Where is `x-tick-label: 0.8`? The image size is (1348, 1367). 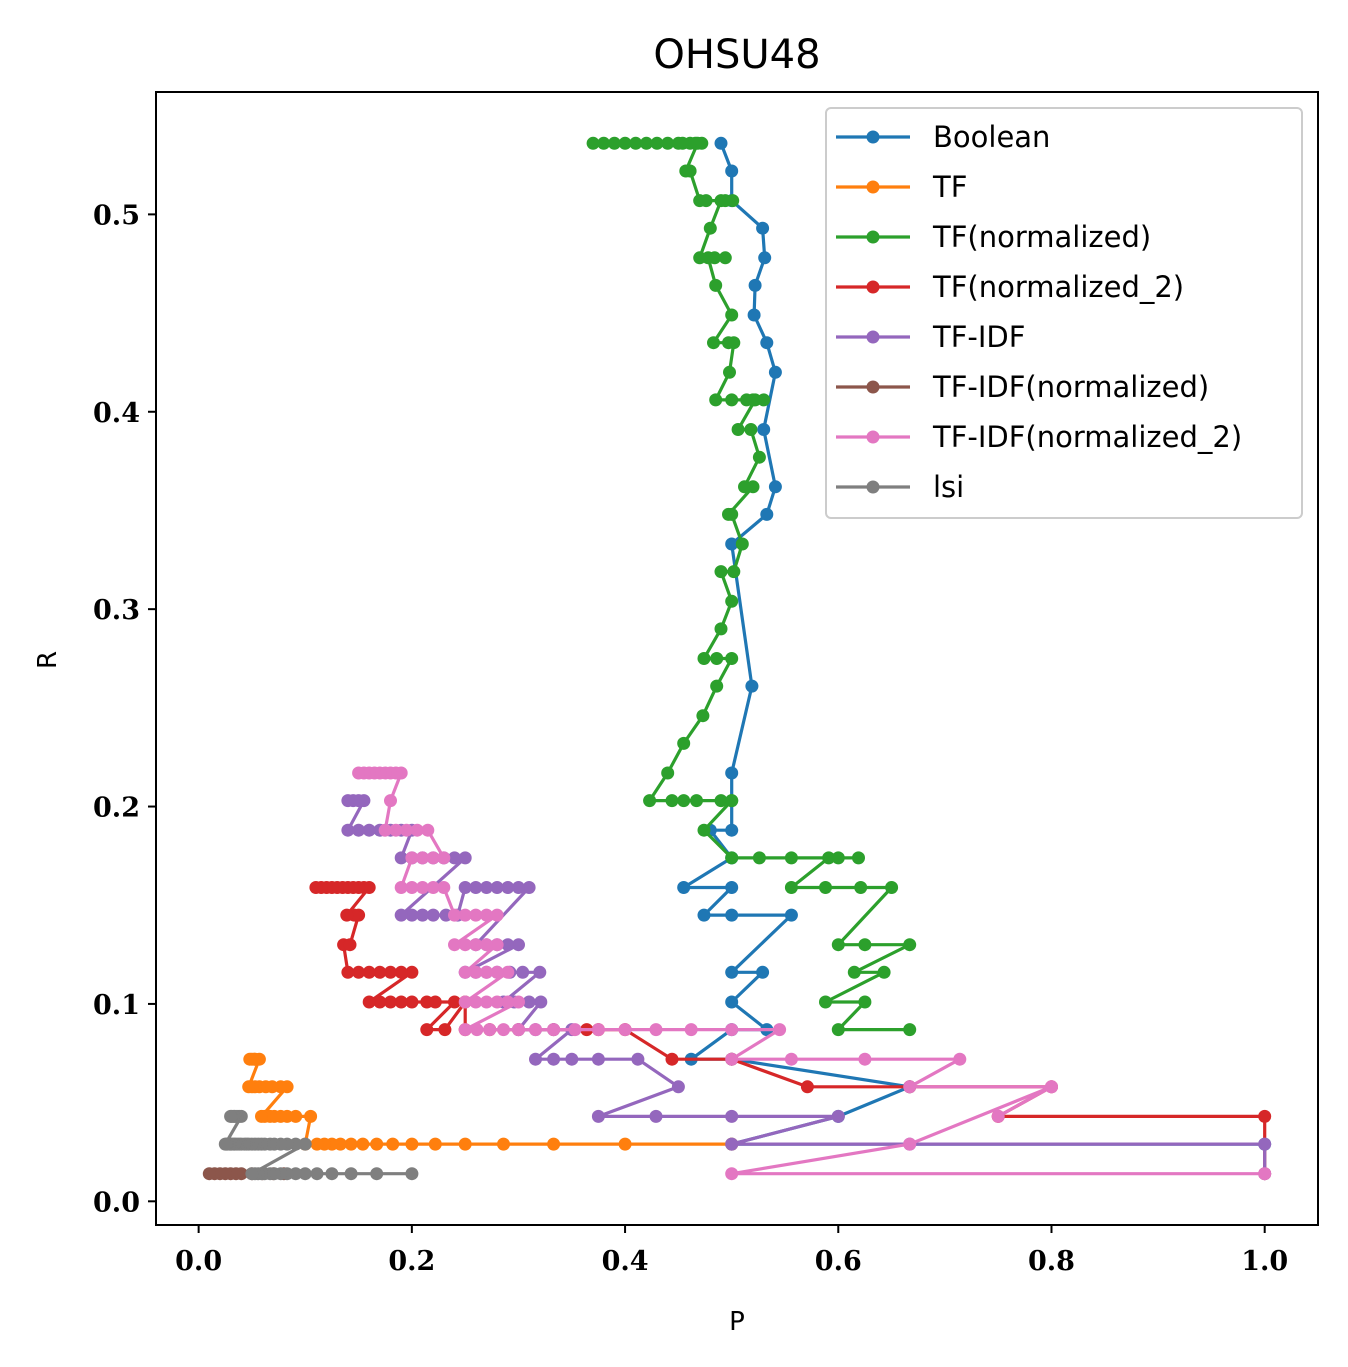 x-tick-label: 0.8 is located at coordinates (1051, 1261).